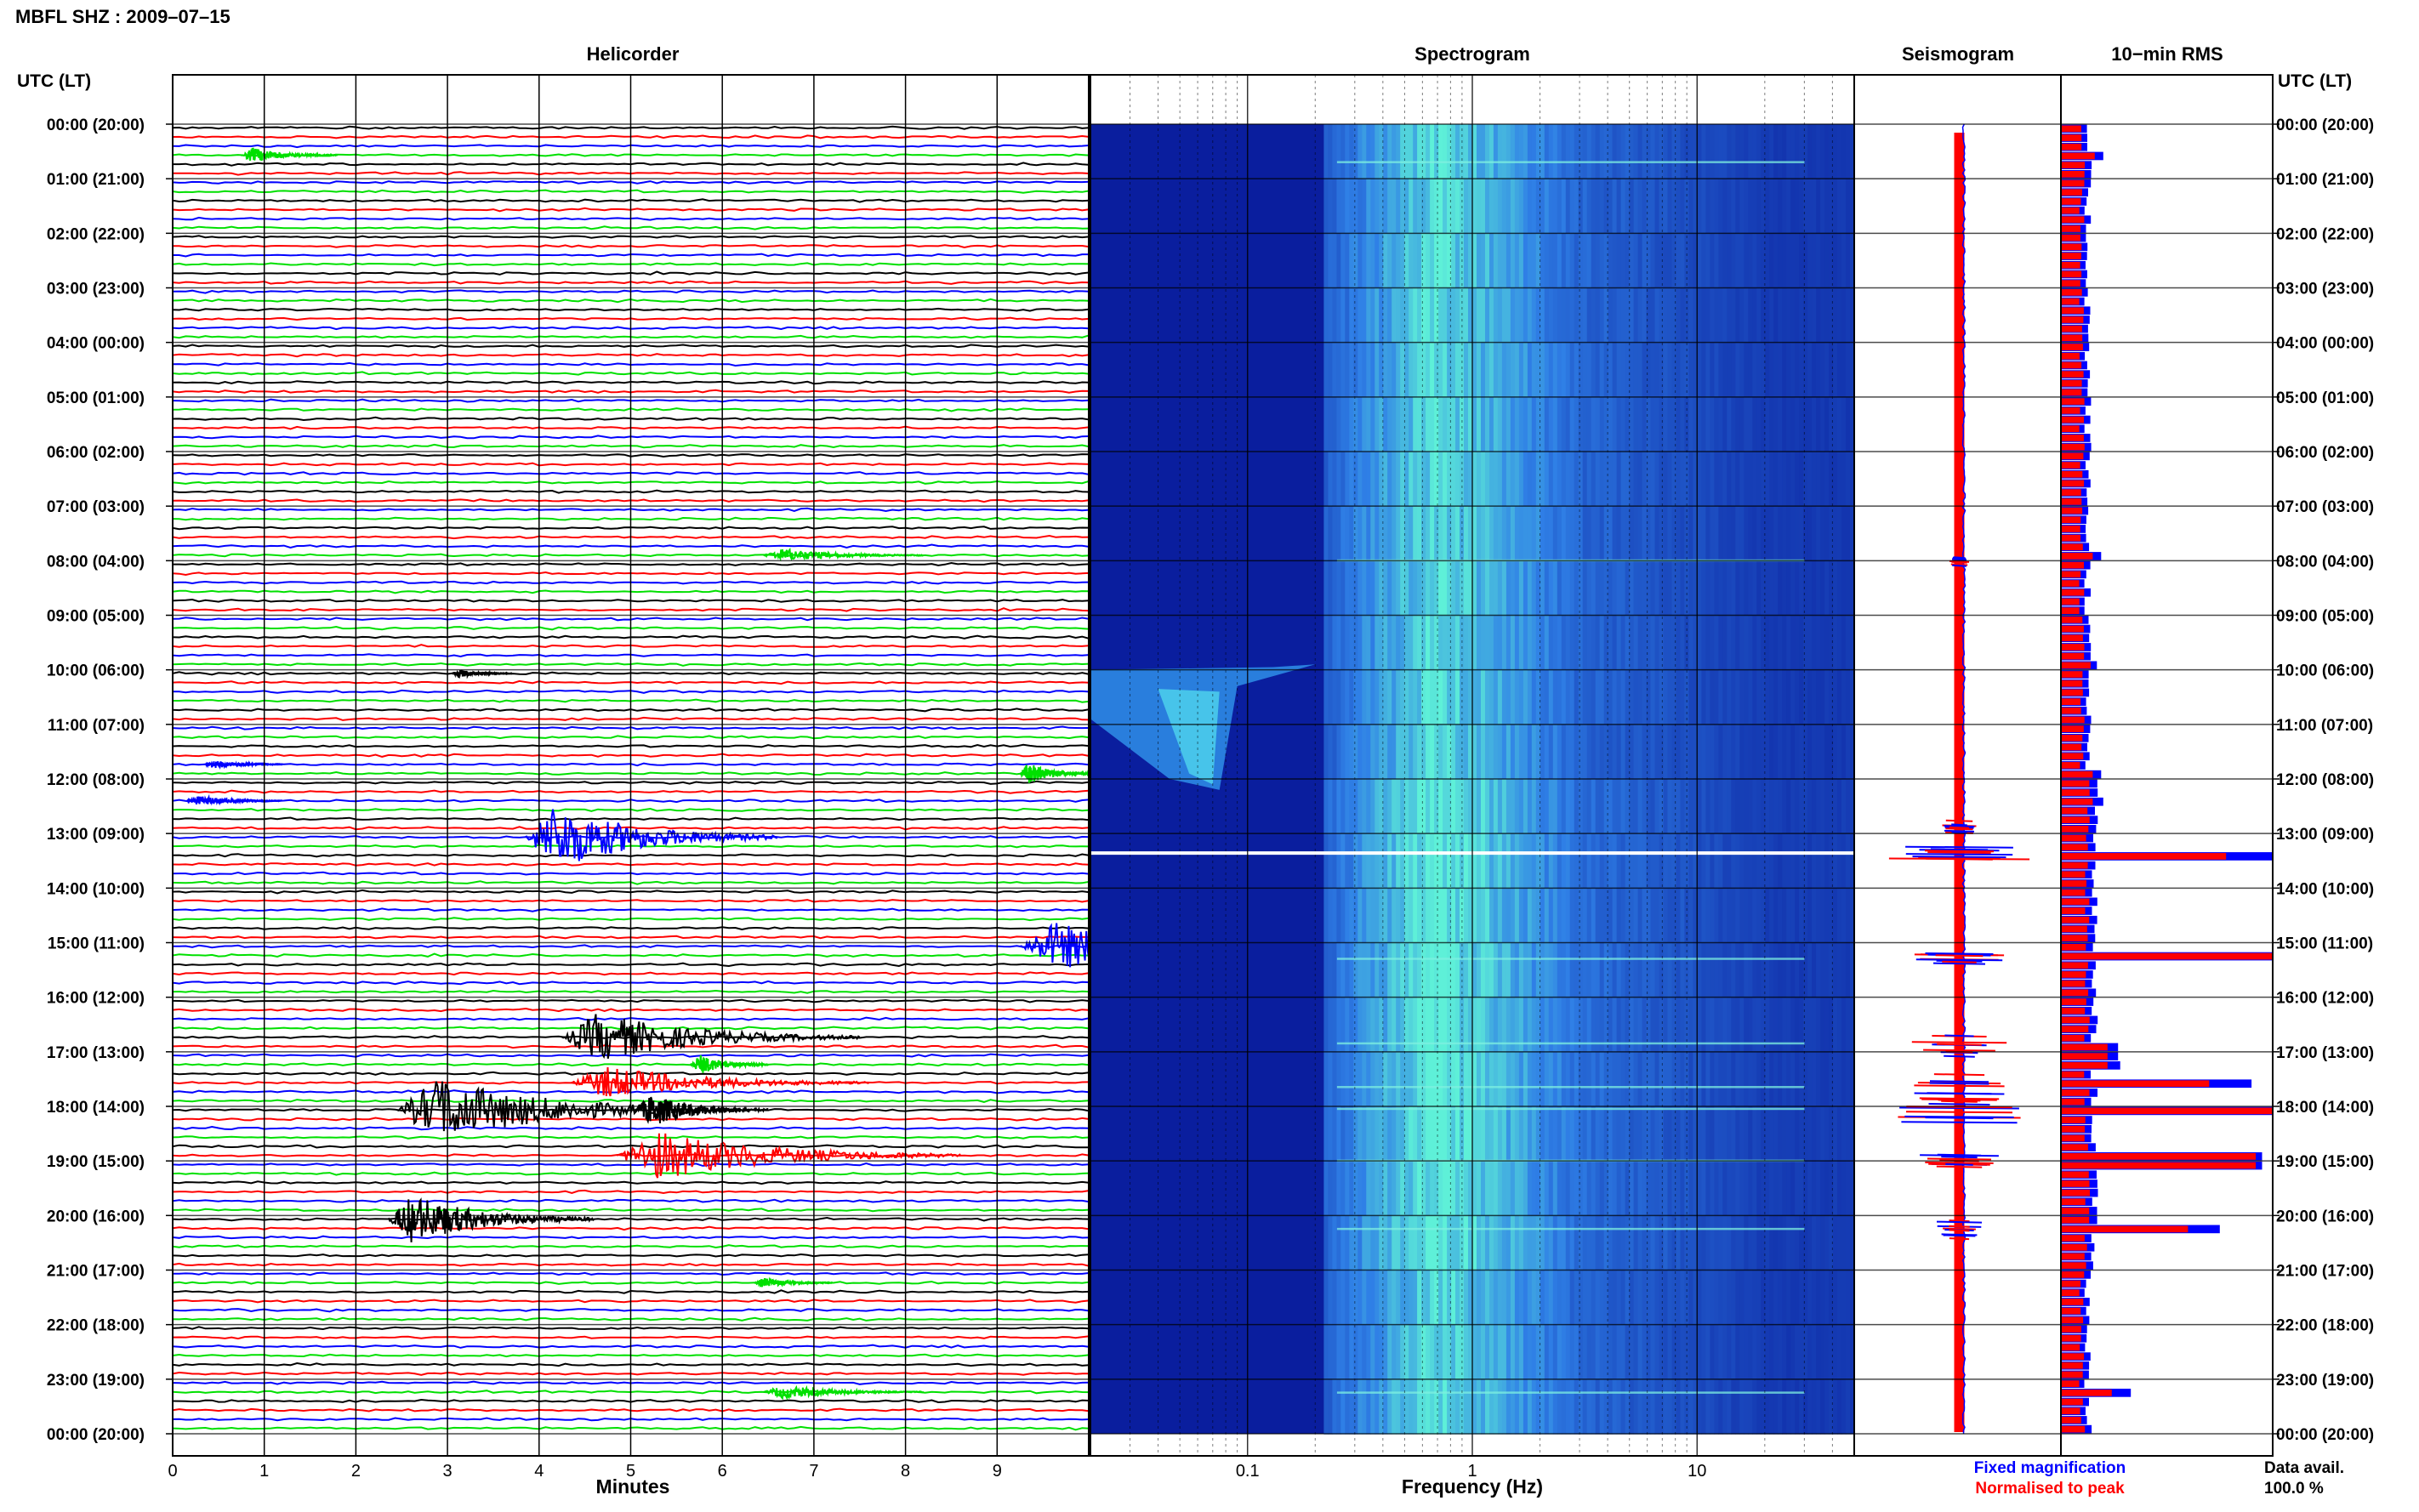  What do you see at coordinates (96, 453) in the screenshot?
I see `time-label-left: 06:00 (02:00)` at bounding box center [96, 453].